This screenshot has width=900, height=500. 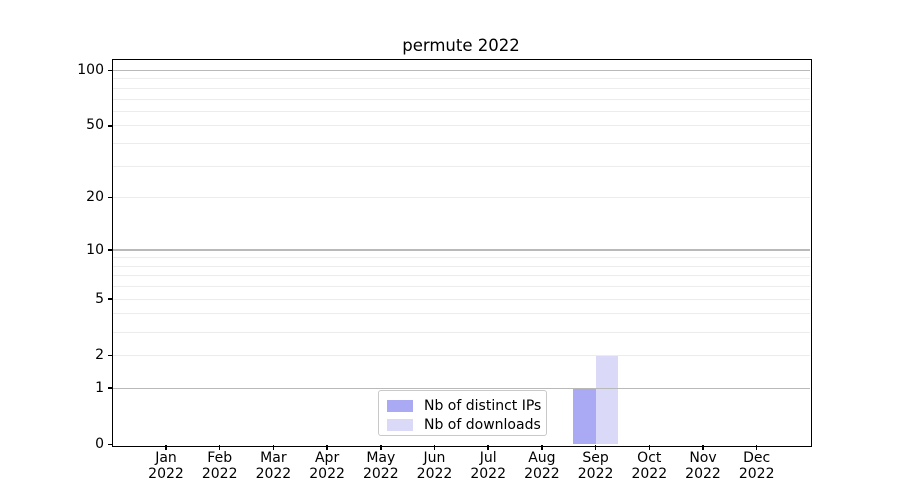 What do you see at coordinates (95, 249) in the screenshot?
I see `y-tick-label: 10` at bounding box center [95, 249].